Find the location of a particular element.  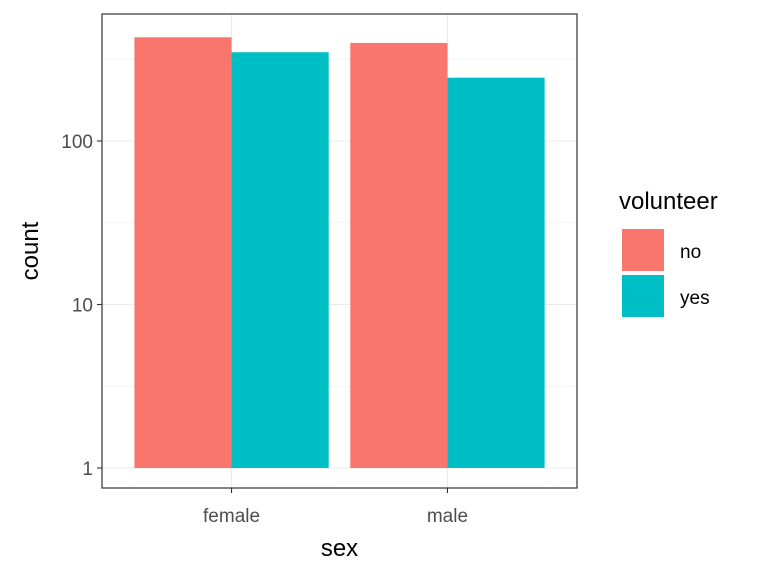

bar-yes-male is located at coordinates (496, 272).